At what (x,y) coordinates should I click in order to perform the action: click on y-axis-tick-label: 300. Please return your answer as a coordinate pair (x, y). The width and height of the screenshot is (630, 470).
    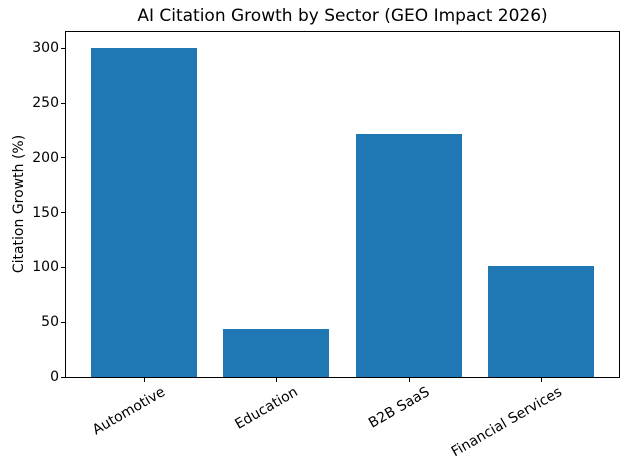
    Looking at the image, I should click on (45, 48).